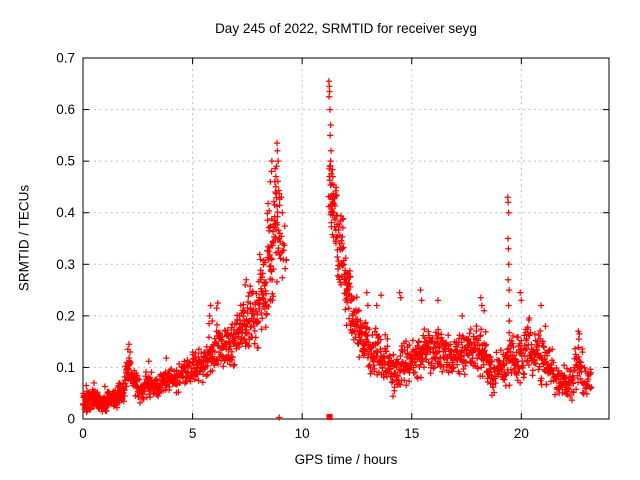 The width and height of the screenshot is (640, 480). What do you see at coordinates (193, 433) in the screenshot?
I see `x-tick-label: 5` at bounding box center [193, 433].